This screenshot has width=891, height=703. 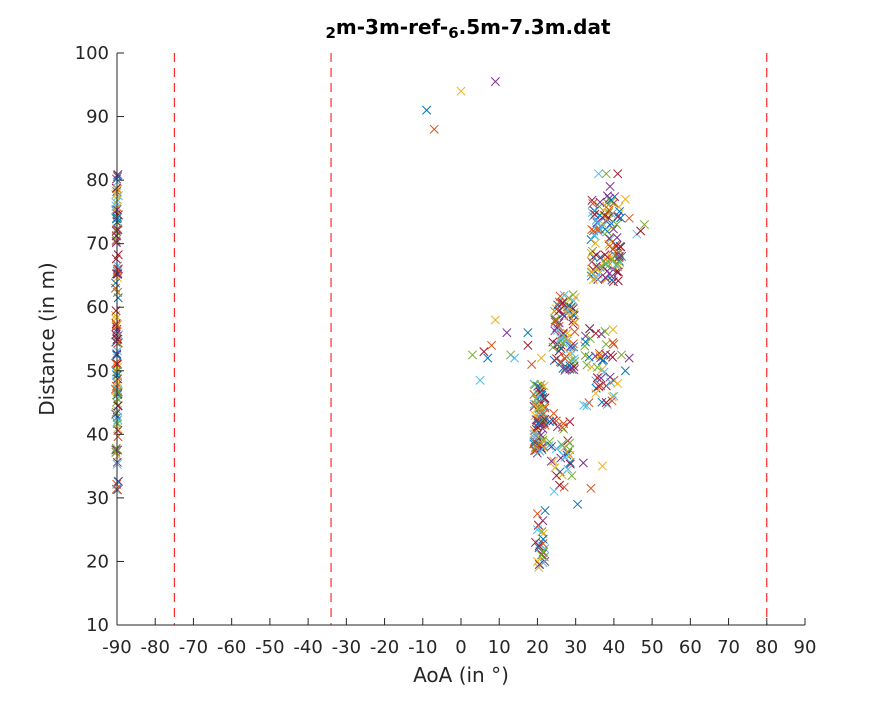 What do you see at coordinates (155, 647) in the screenshot?
I see `x-tick-label: -80` at bounding box center [155, 647].